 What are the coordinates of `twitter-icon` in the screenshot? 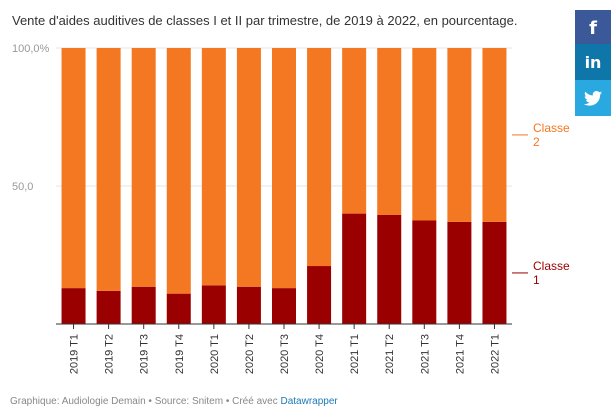 It's located at (593, 98).